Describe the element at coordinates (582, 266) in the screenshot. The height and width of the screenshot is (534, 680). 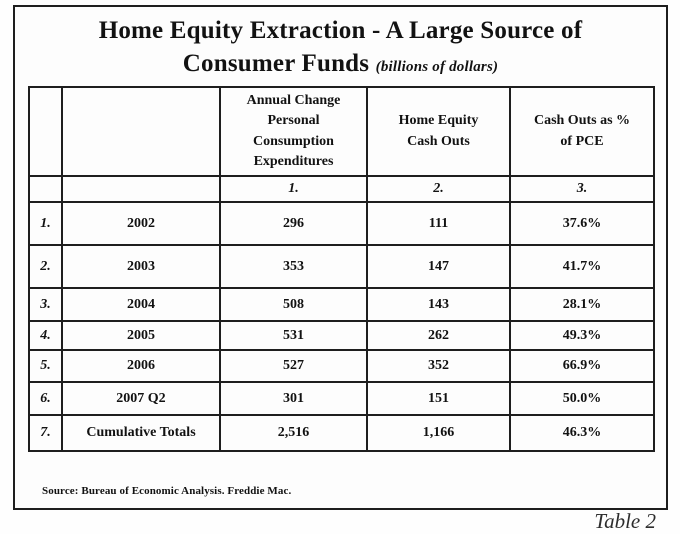
I see `pct-cell: 41.7%` at that location.